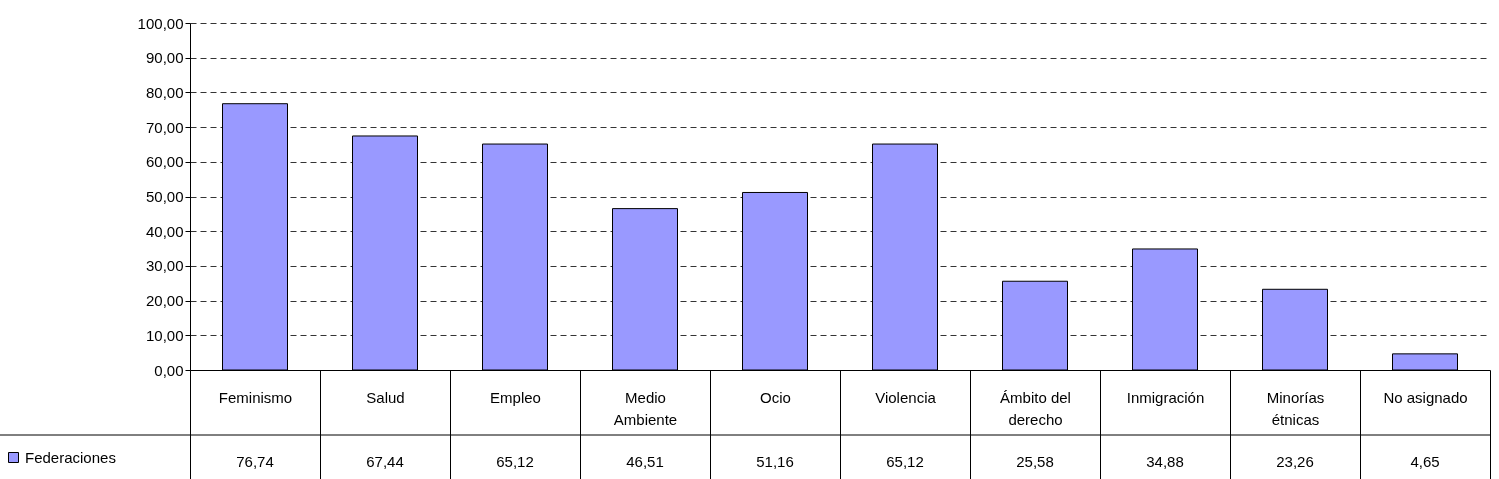 The image size is (1499, 479). I want to click on data-label: 46,51, so click(645, 461).